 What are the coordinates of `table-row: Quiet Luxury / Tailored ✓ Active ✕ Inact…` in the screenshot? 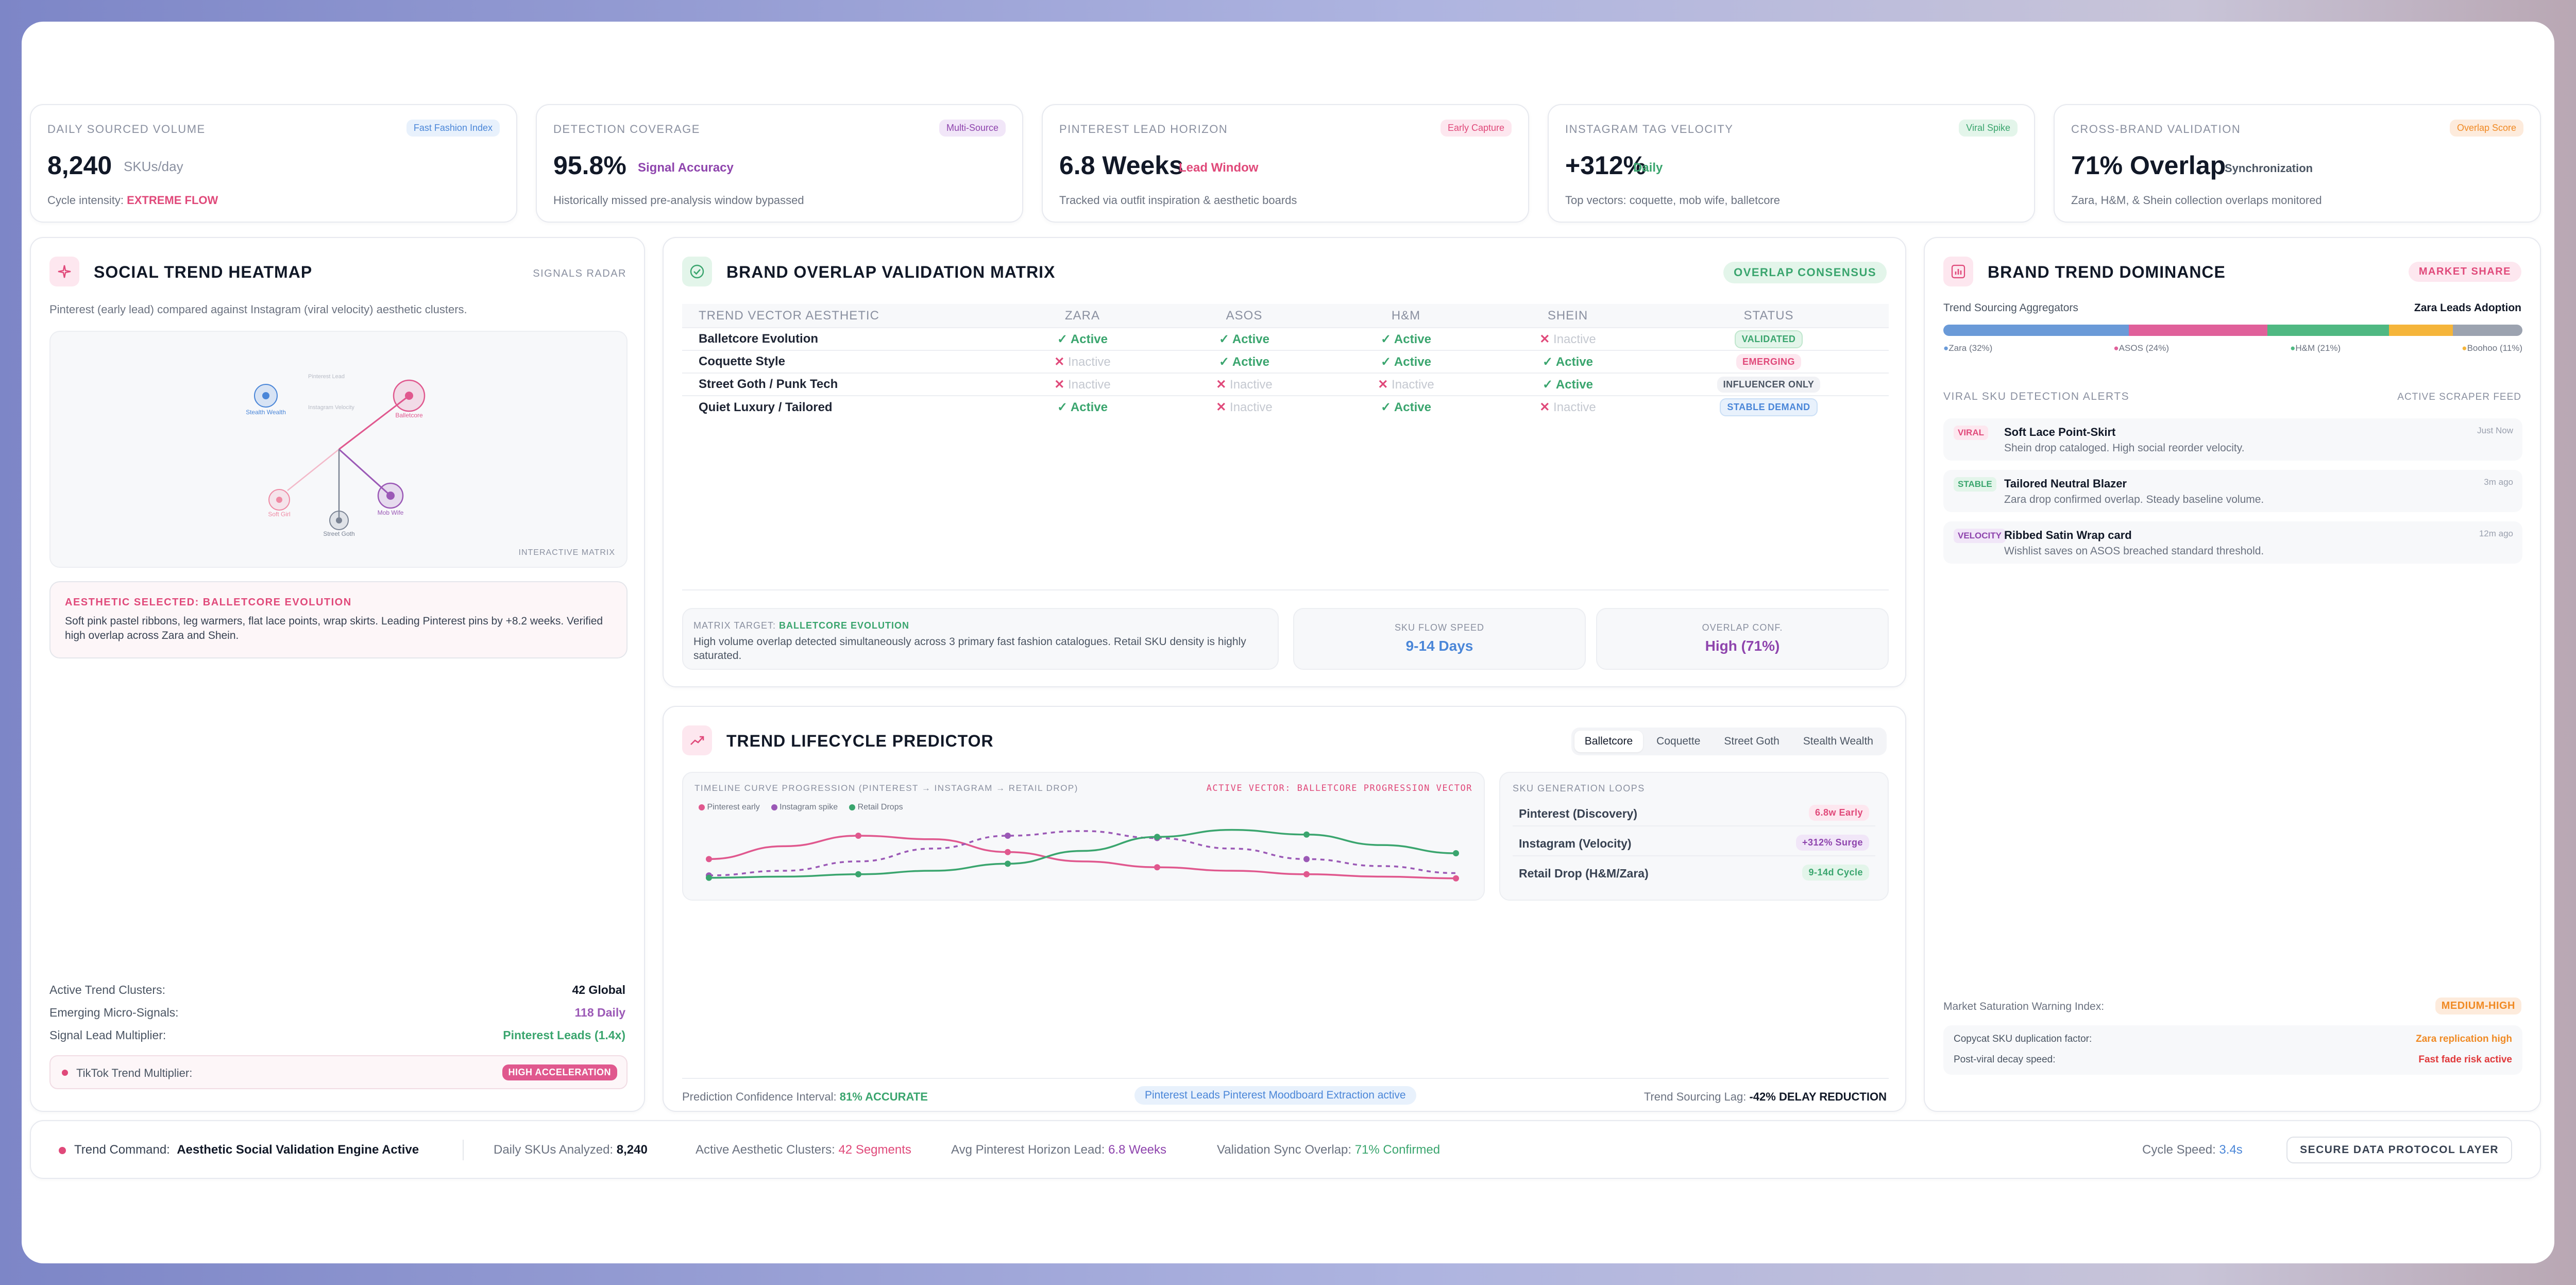 It's located at (1285, 406).